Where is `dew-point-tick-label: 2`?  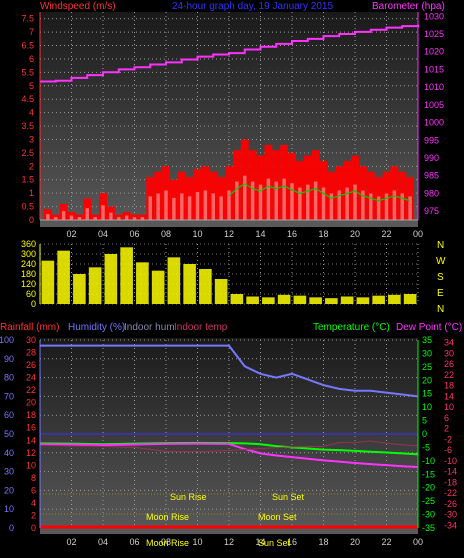
dew-point-tick-label: 2 is located at coordinates (446, 429).